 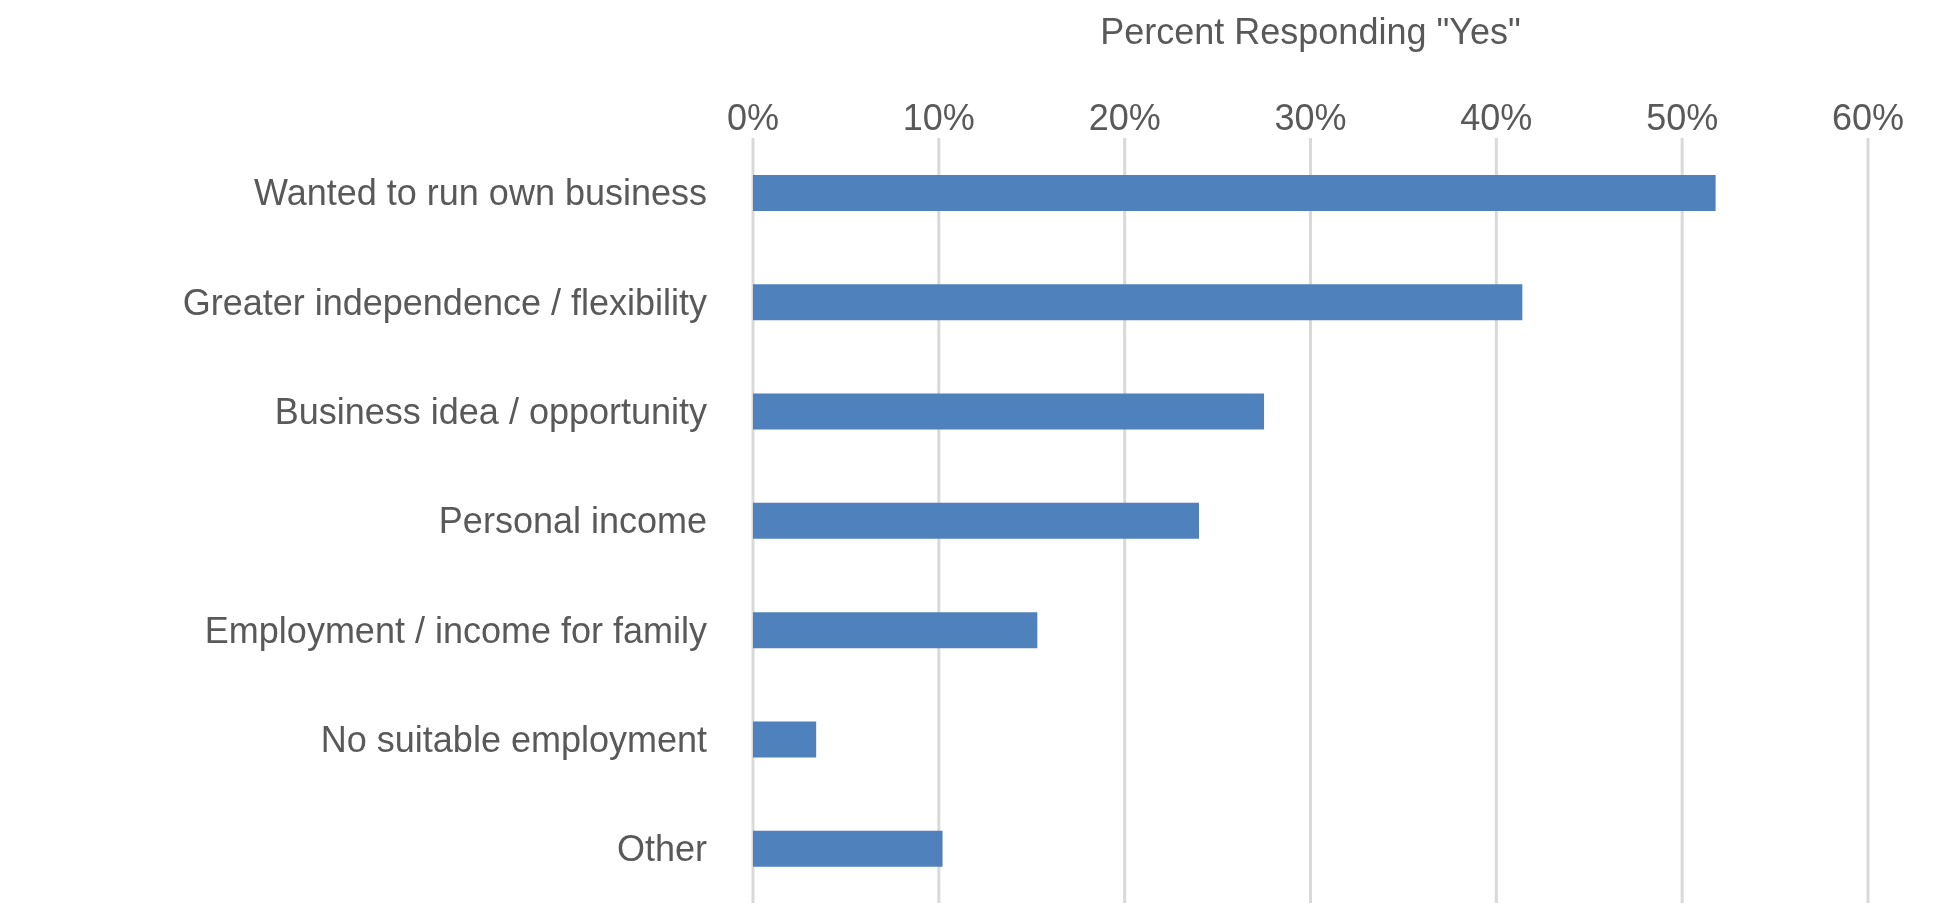 I want to click on y-tick-label: No suitable employment, so click(x=513, y=739).